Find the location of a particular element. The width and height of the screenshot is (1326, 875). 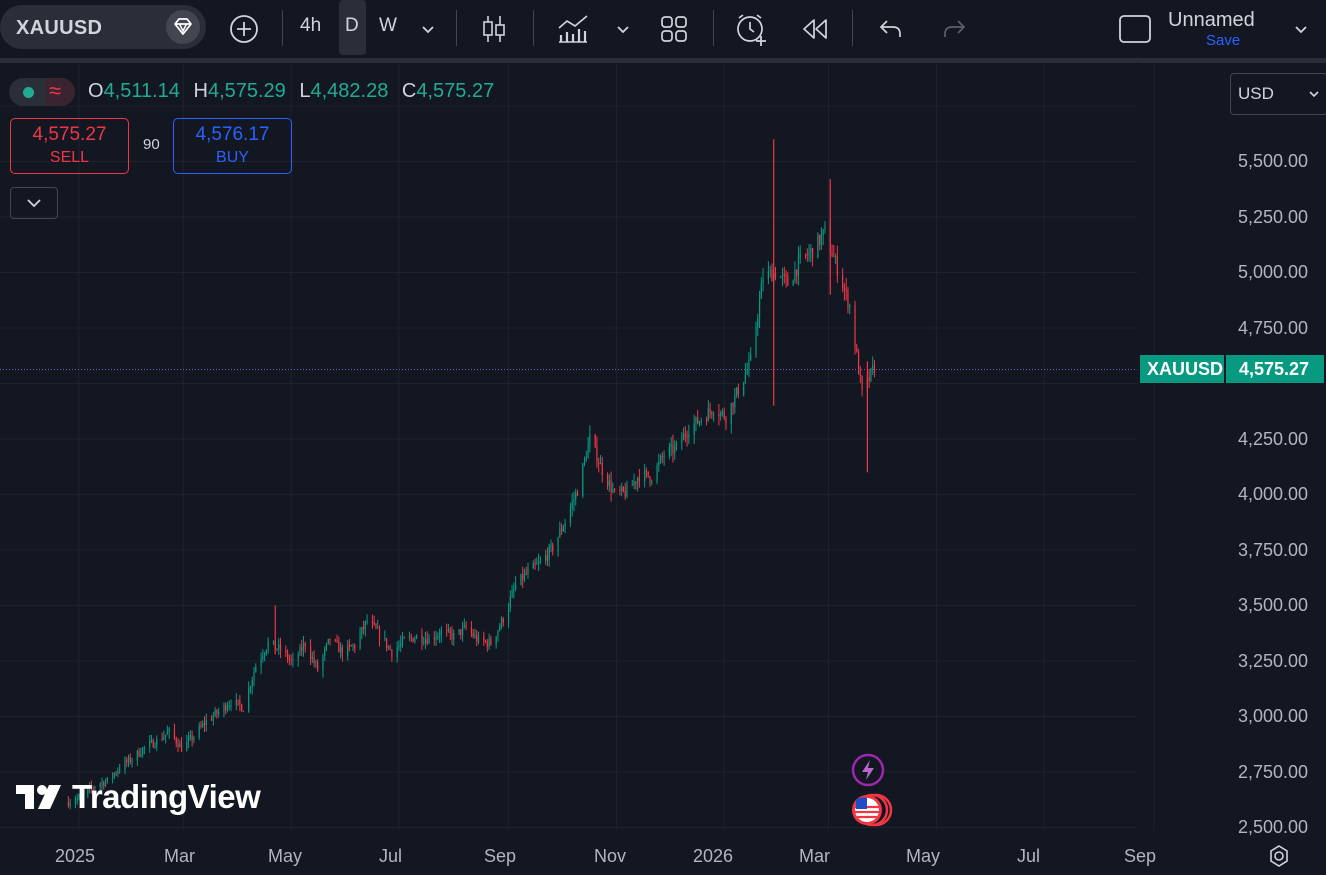

time-tick: Jul is located at coordinates (1029, 856).